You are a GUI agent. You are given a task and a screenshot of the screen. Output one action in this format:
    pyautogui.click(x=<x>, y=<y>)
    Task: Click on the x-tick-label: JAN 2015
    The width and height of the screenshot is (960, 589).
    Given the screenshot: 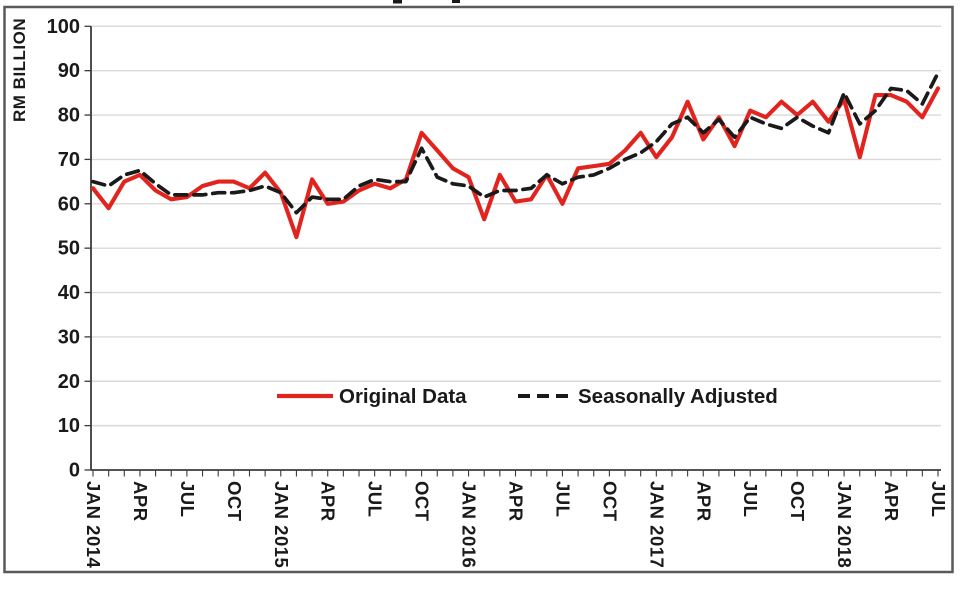 What is the action you would take?
    pyautogui.click(x=281, y=524)
    